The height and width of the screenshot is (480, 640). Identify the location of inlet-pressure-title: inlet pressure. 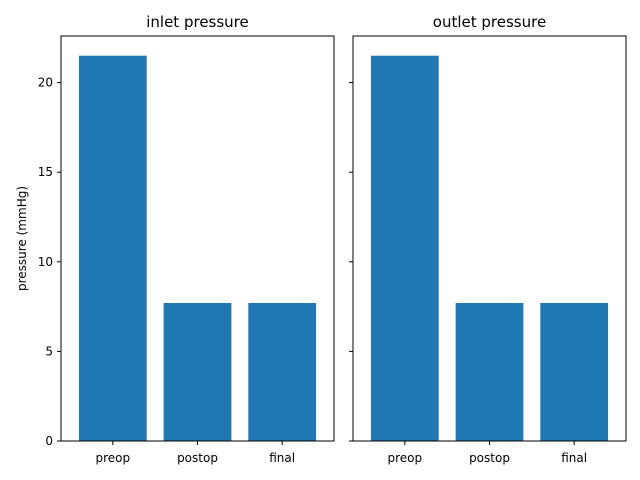
(197, 22).